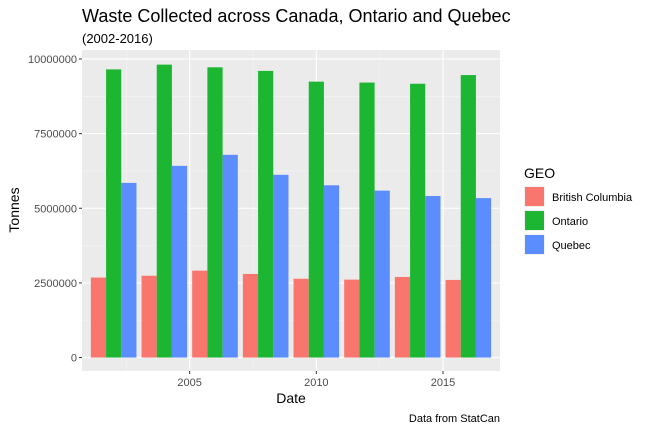  Describe the element at coordinates (367, 220) in the screenshot. I see `bar-ontario-2012` at that location.